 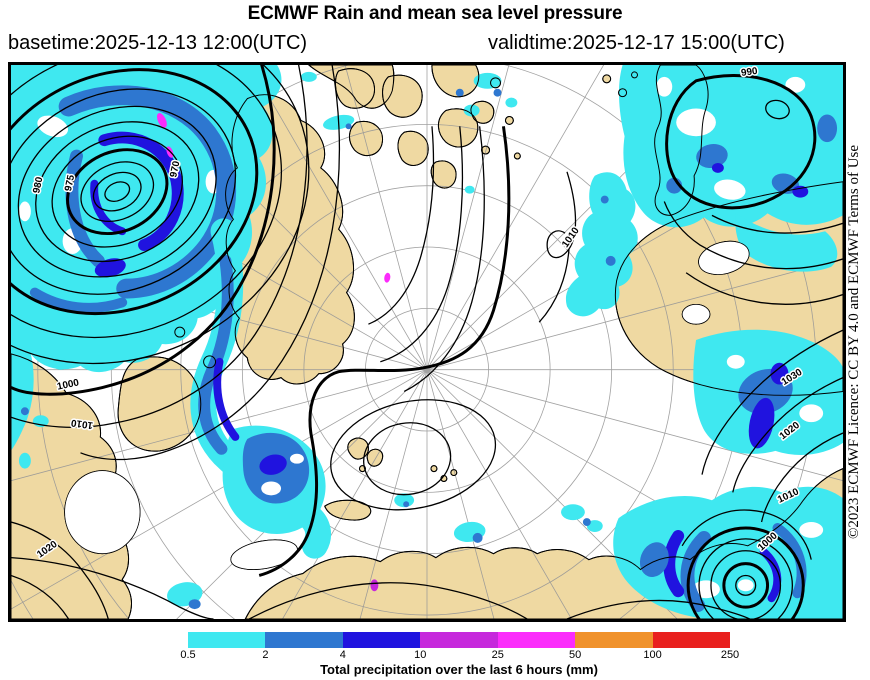 What do you see at coordinates (38, 184) in the screenshot?
I see `pressure-label: 980` at bounding box center [38, 184].